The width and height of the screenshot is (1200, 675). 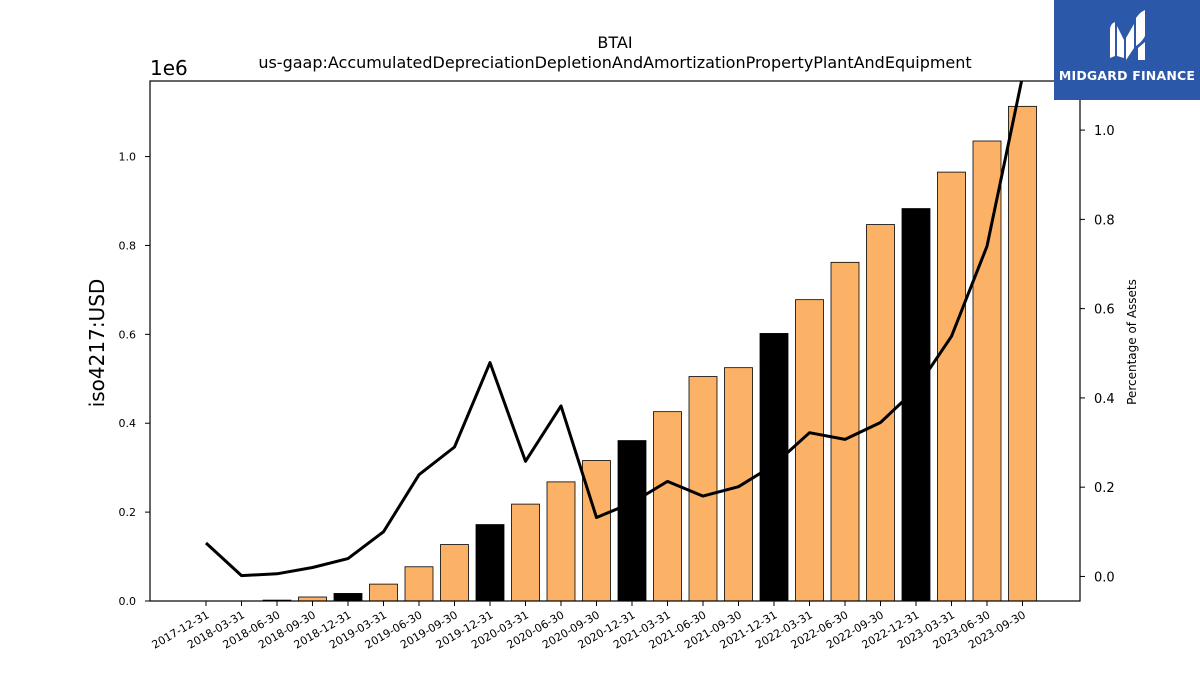 What do you see at coordinates (1104, 488) in the screenshot?
I see `y2-tick-label: 0.2` at bounding box center [1104, 488].